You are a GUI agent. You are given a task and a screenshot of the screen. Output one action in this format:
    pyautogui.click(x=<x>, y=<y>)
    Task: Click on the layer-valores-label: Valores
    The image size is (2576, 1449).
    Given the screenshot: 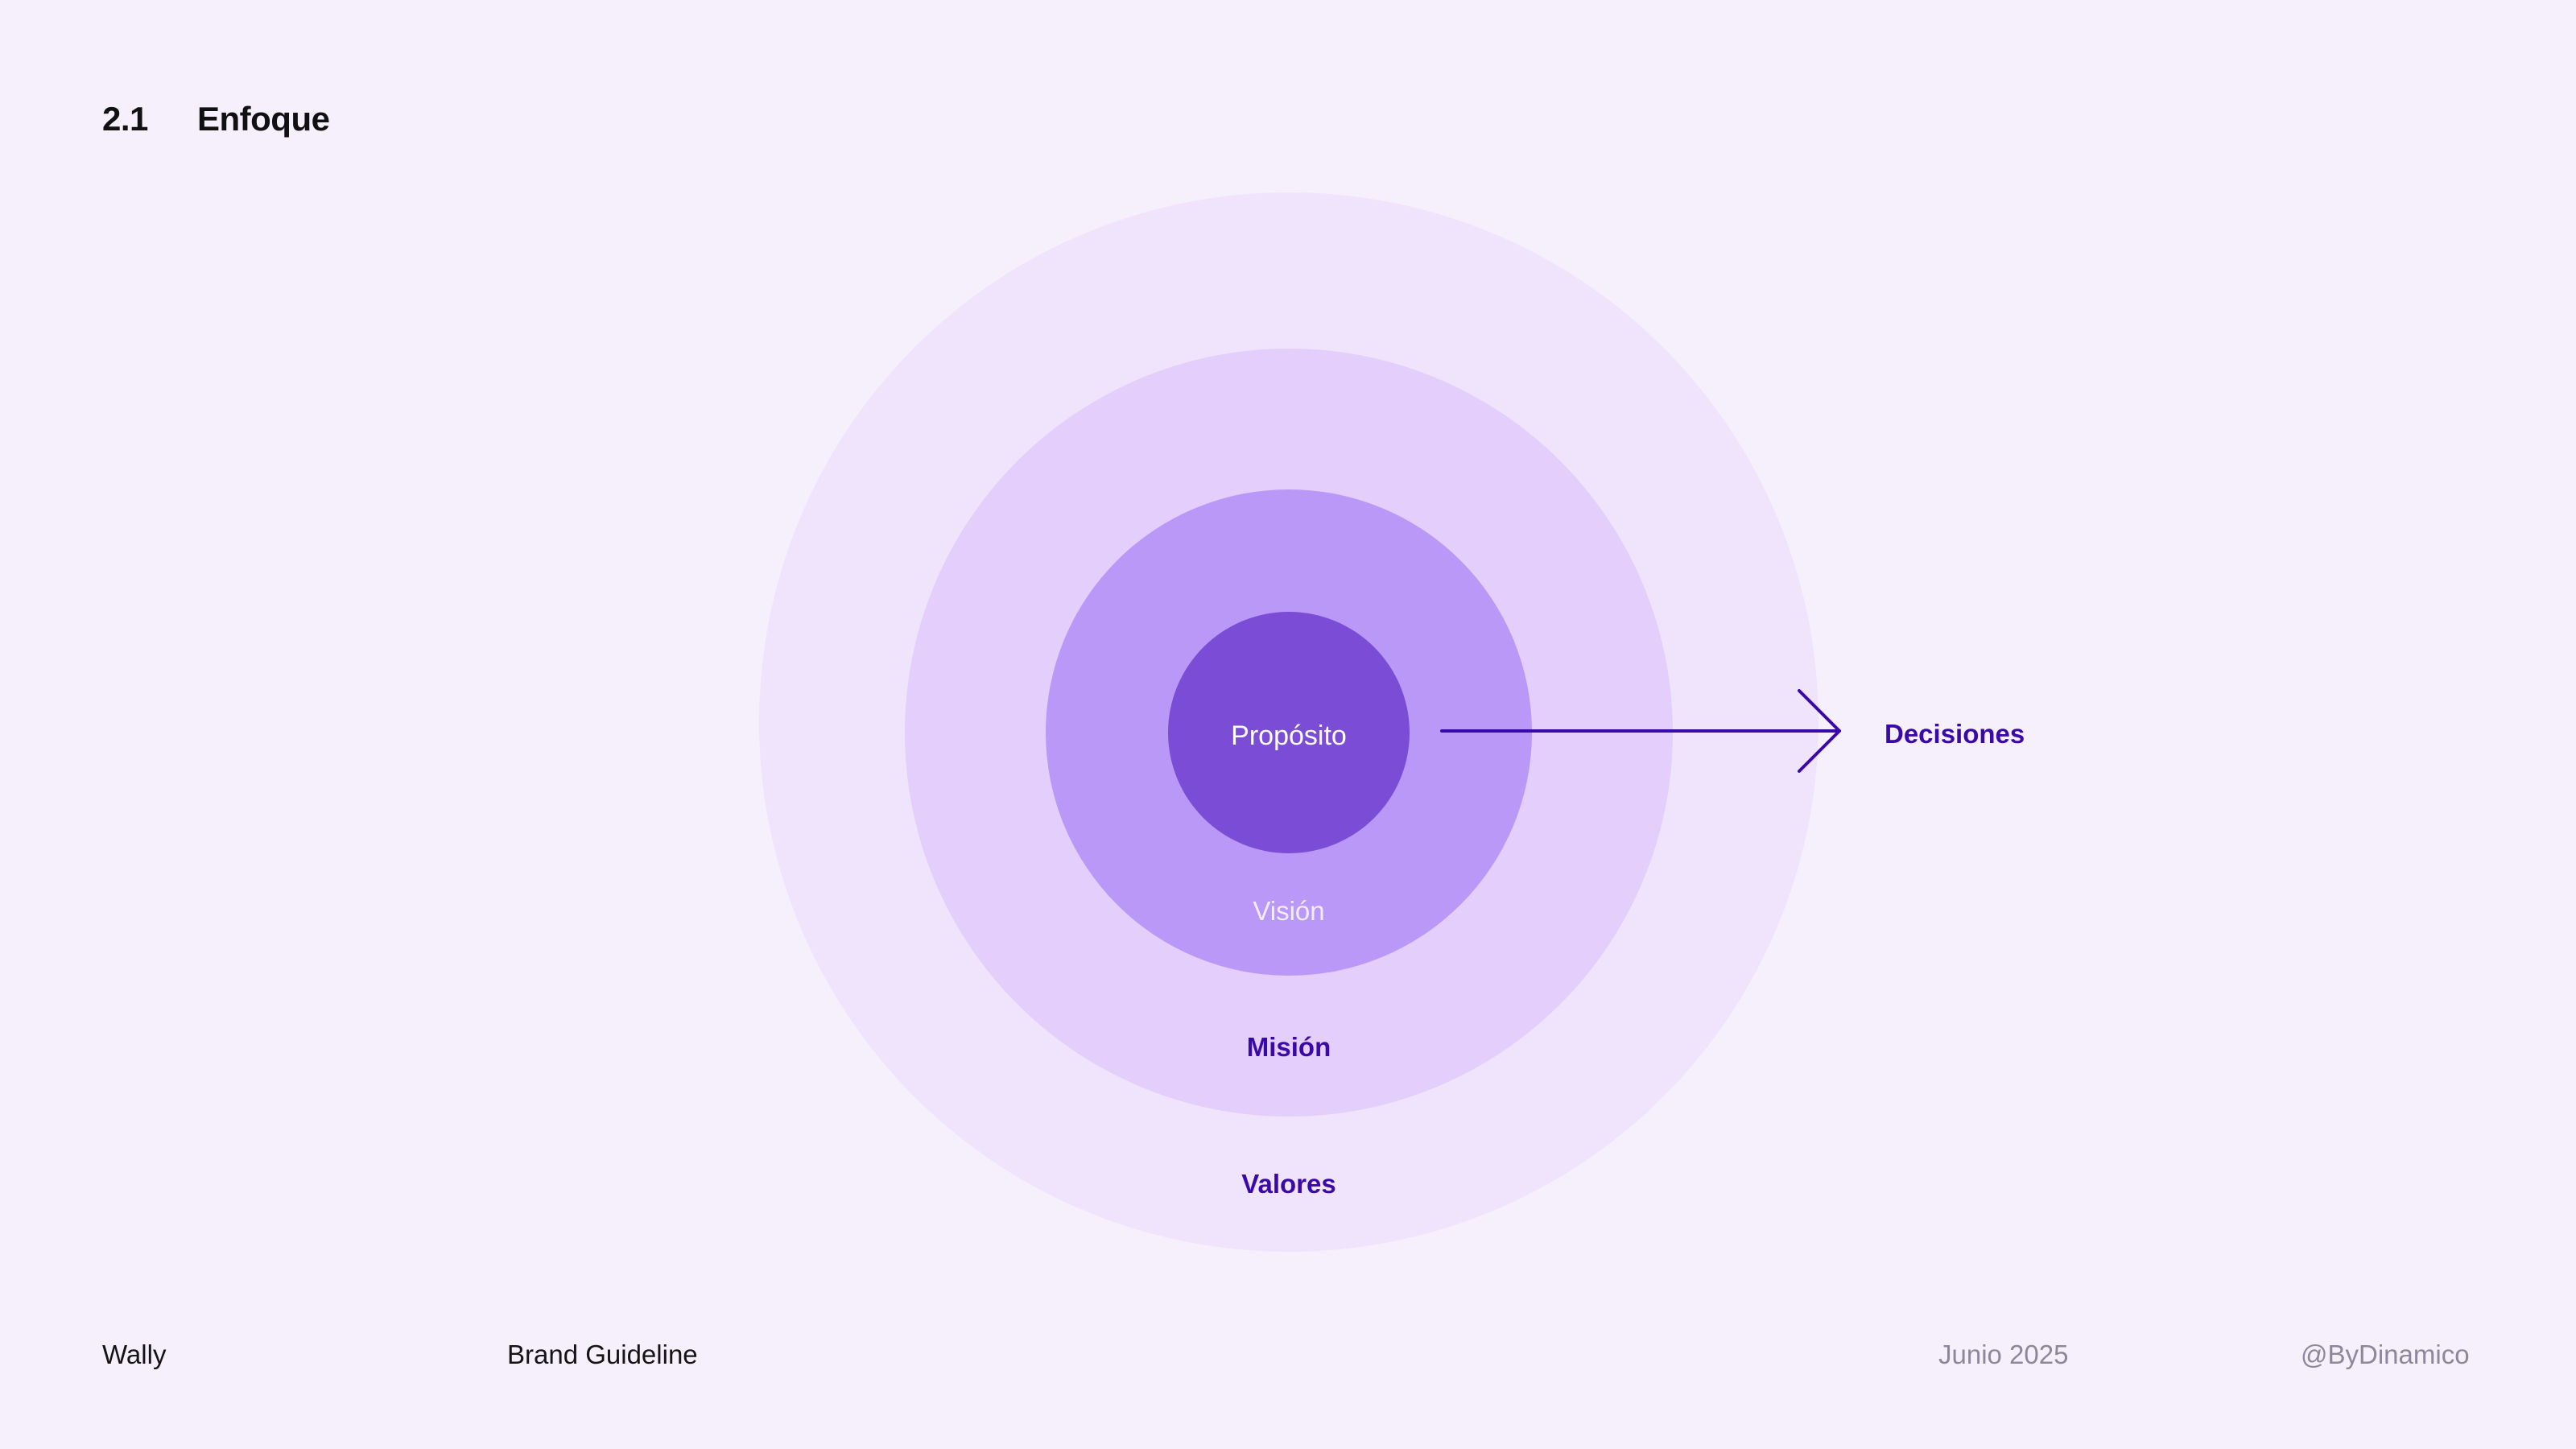 What is the action you would take?
    pyautogui.click(x=1288, y=1184)
    